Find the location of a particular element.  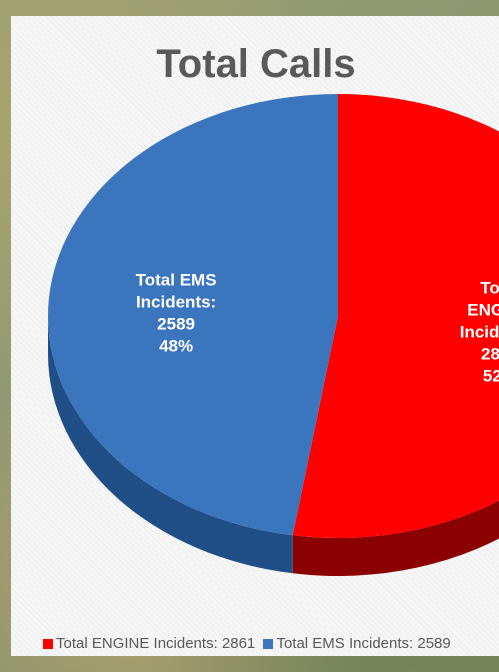

chart-title: Total Calls is located at coordinates (256, 64).